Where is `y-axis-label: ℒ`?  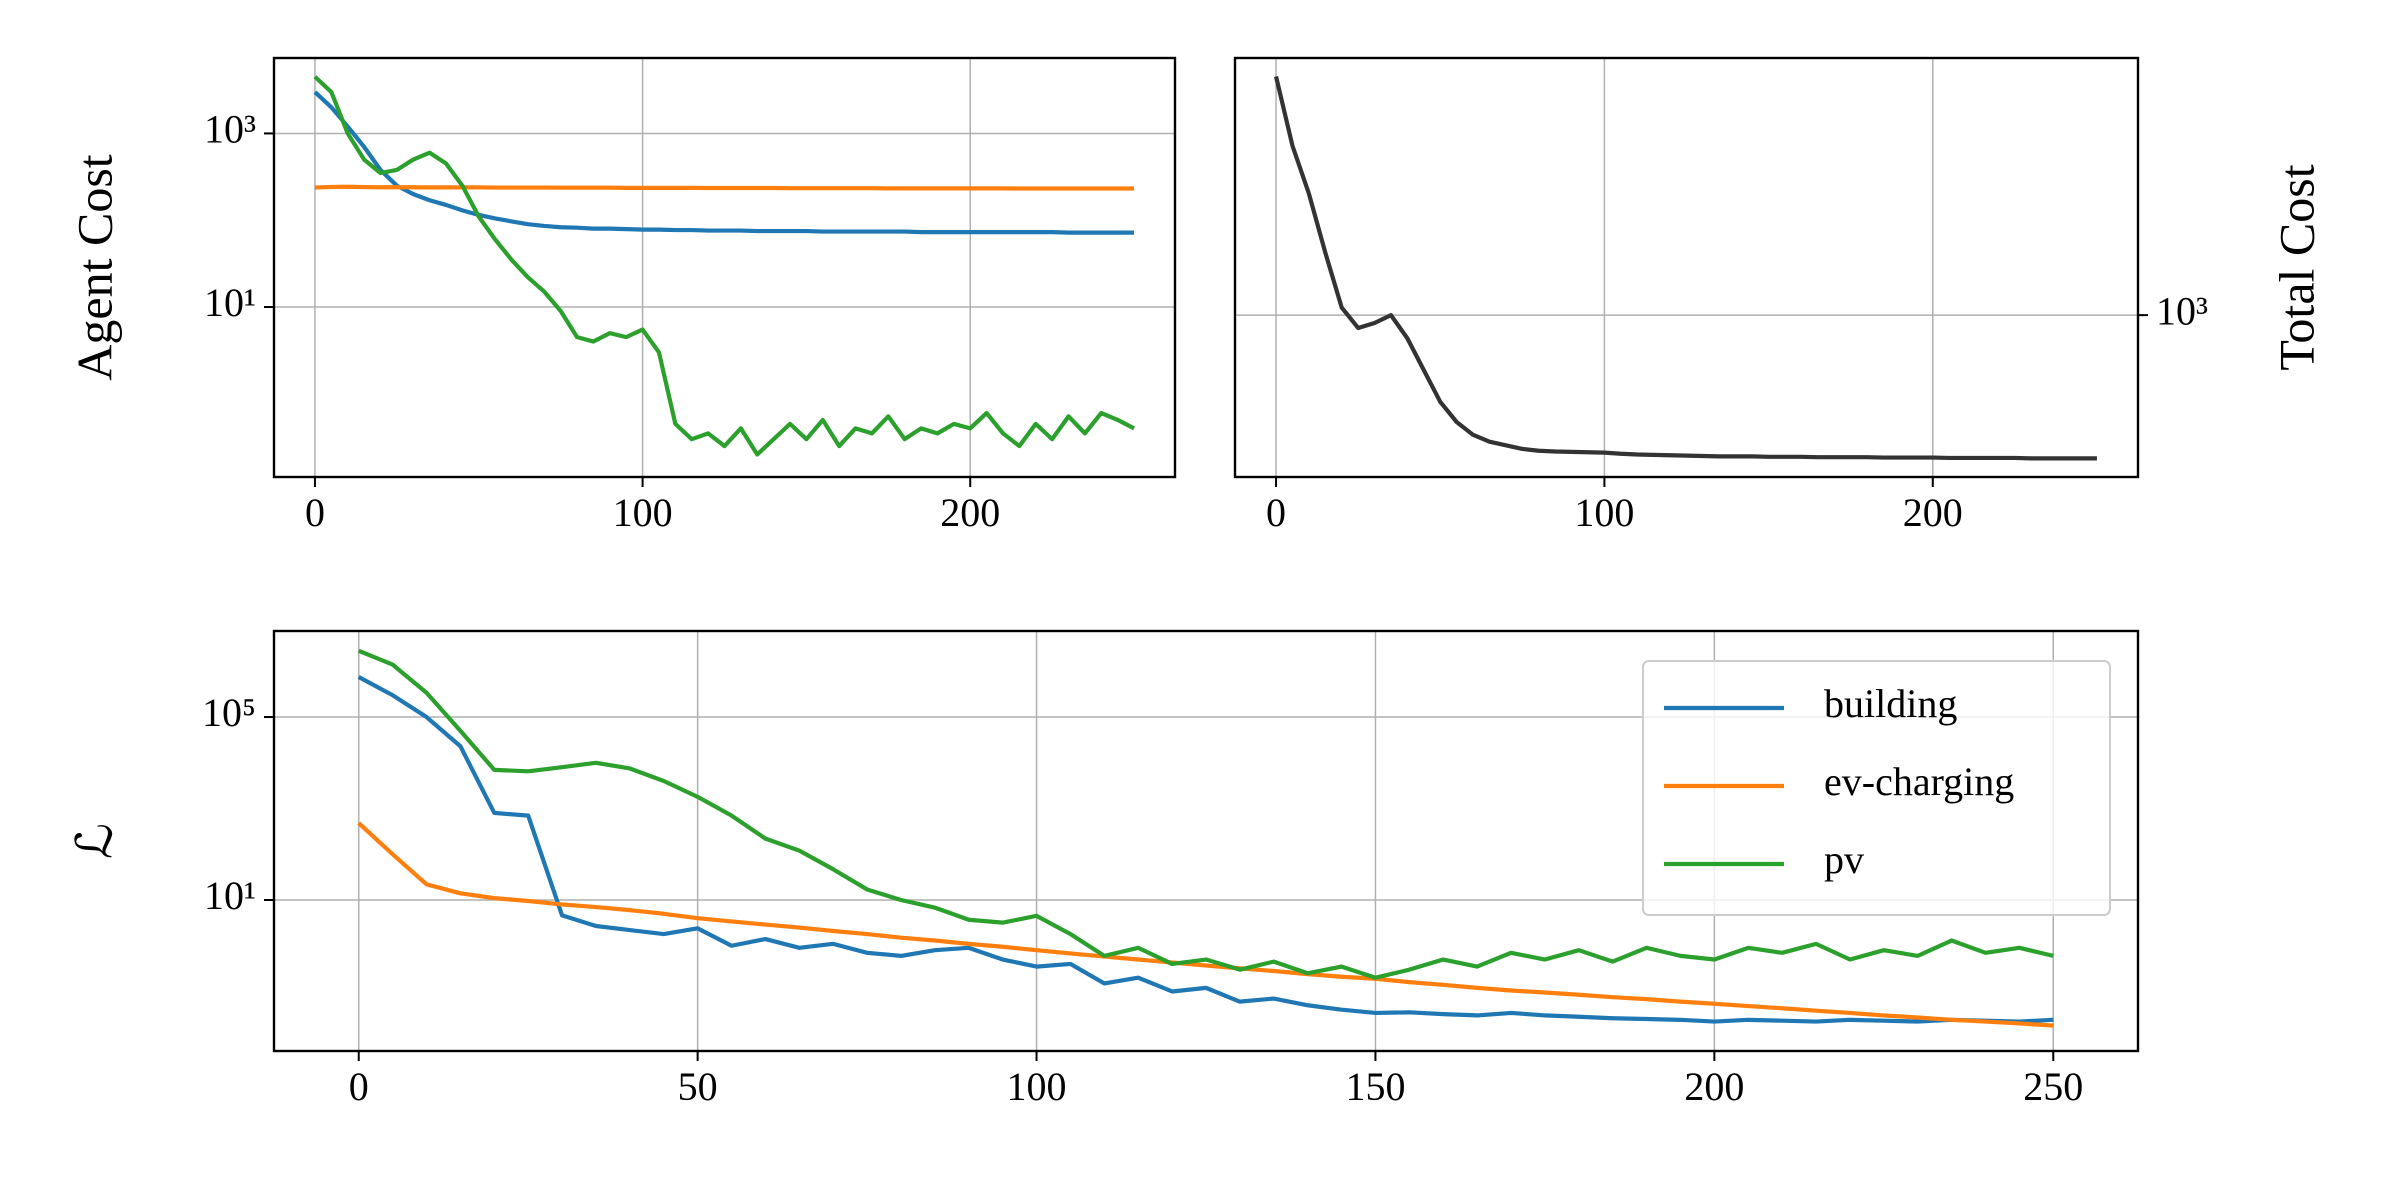
y-axis-label: ℒ is located at coordinates (94, 841).